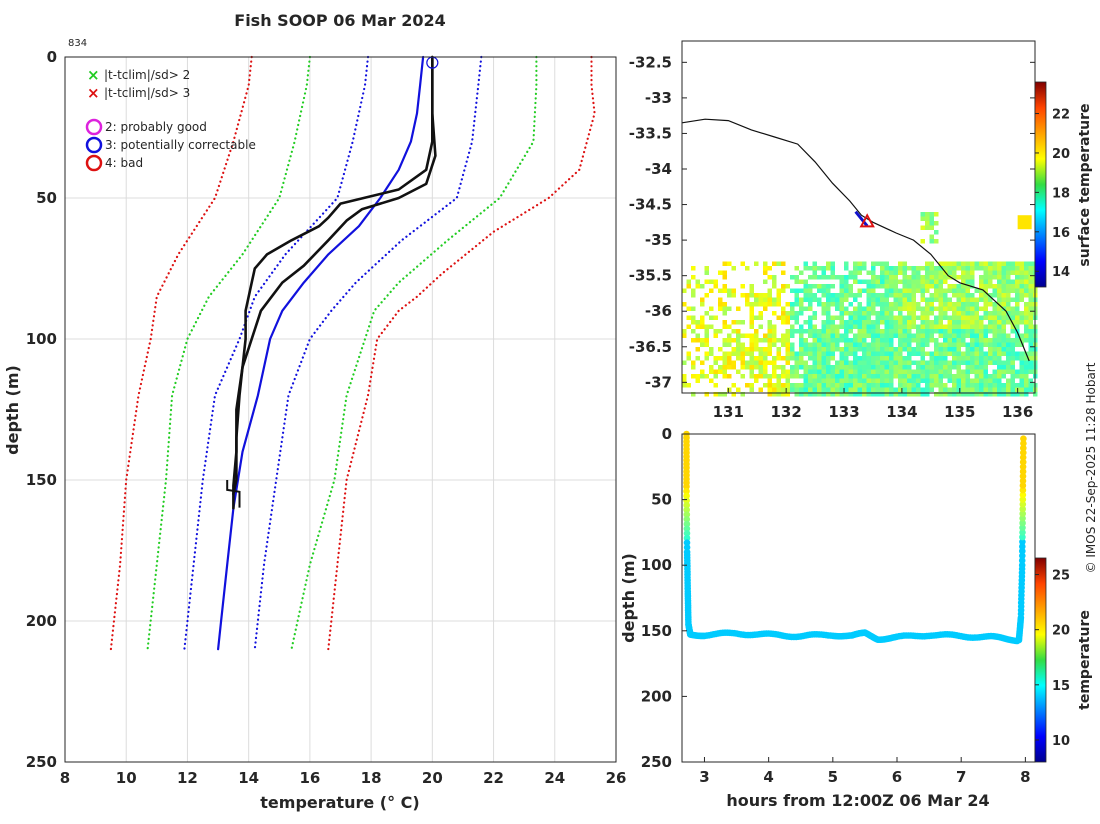 The height and width of the screenshot is (824, 1100). I want to click on profile-id: 834, so click(77, 43).